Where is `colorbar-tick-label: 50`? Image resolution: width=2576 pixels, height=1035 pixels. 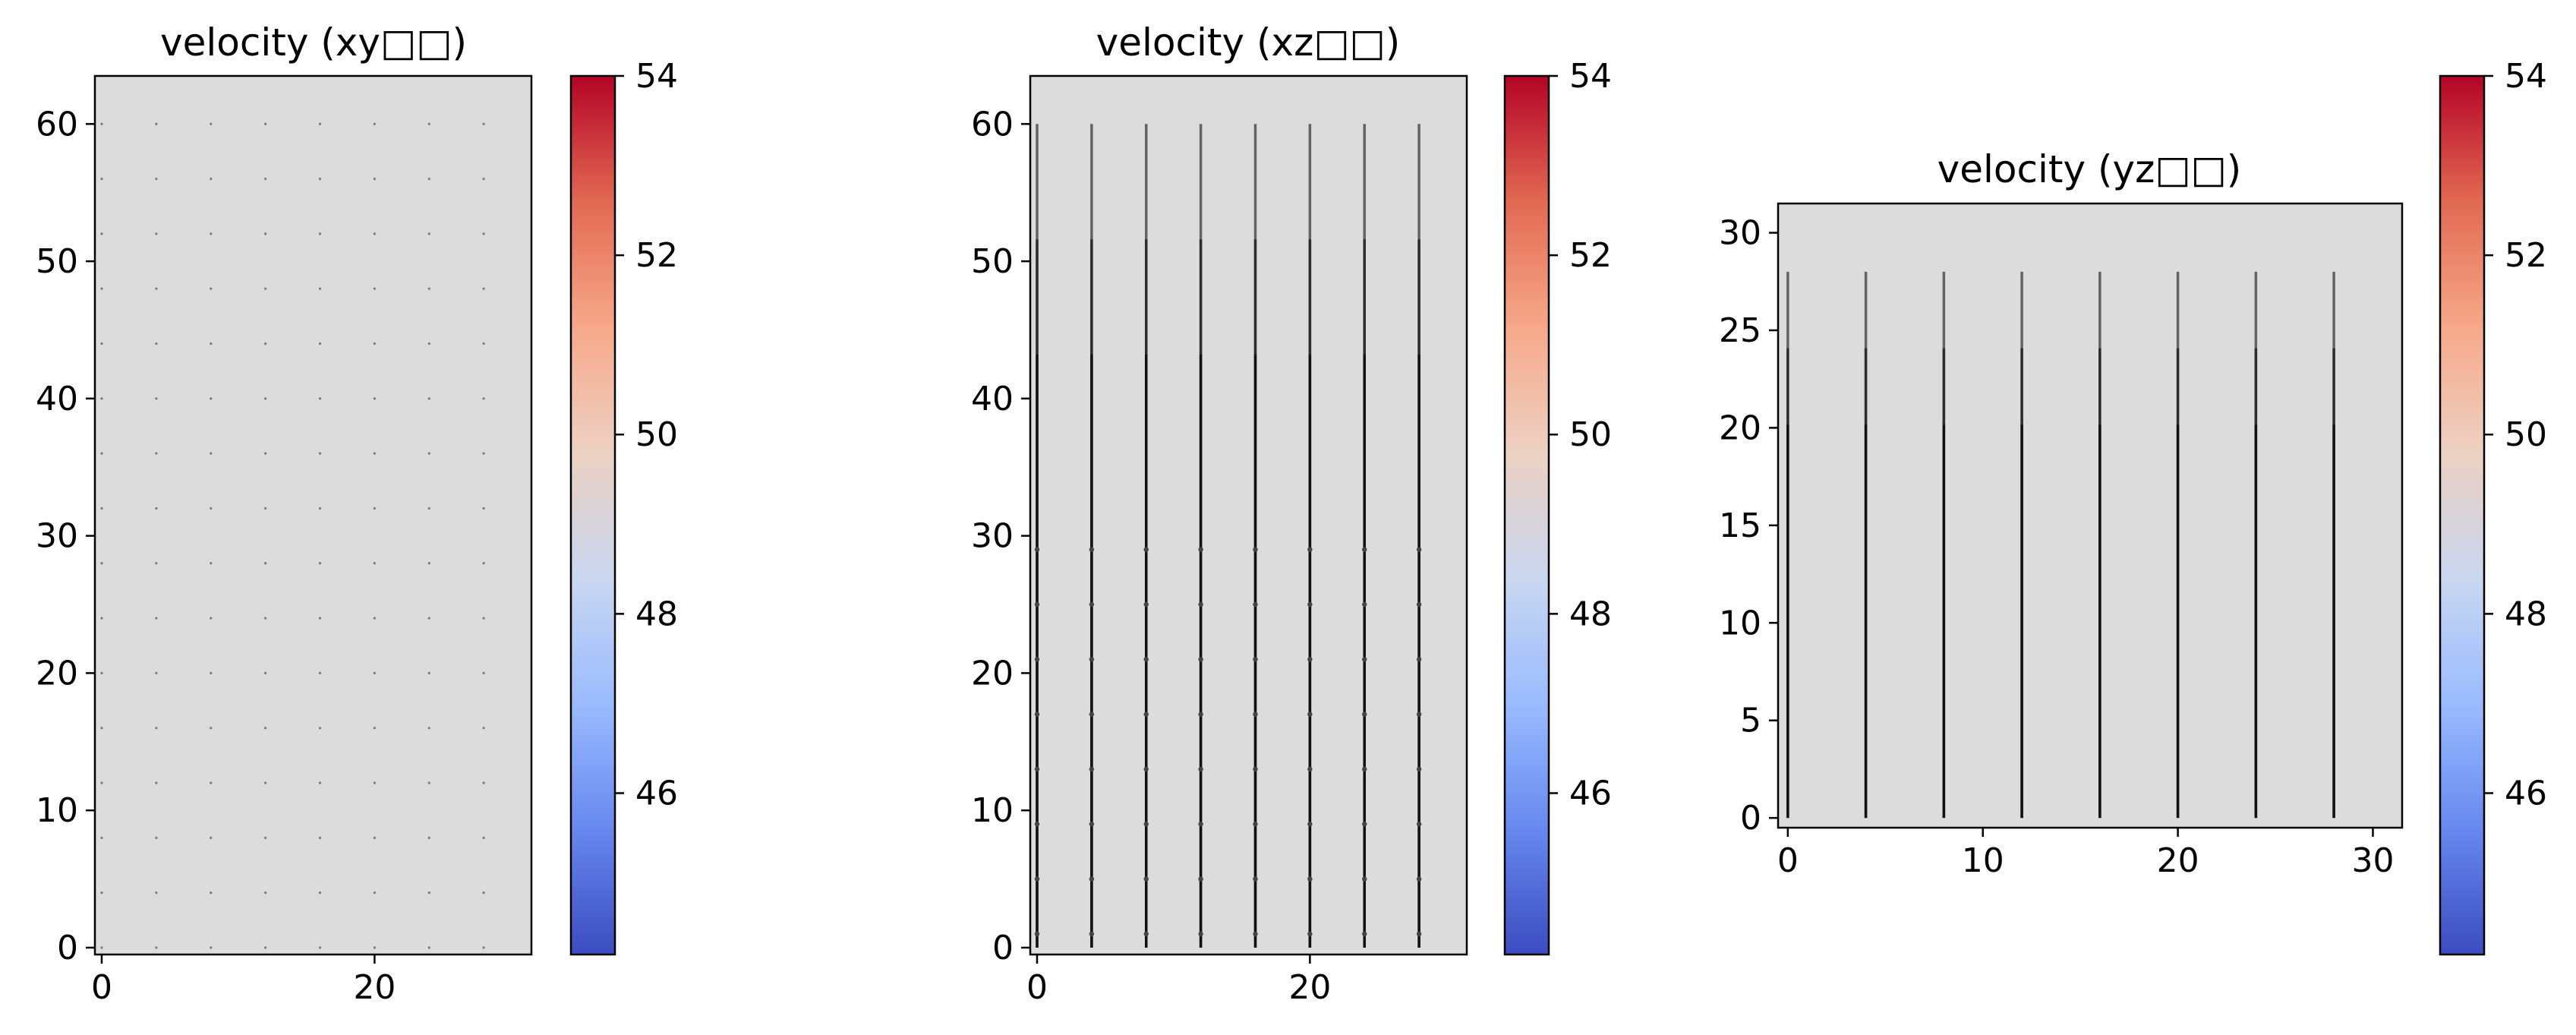 colorbar-tick-label: 50 is located at coordinates (1590, 434).